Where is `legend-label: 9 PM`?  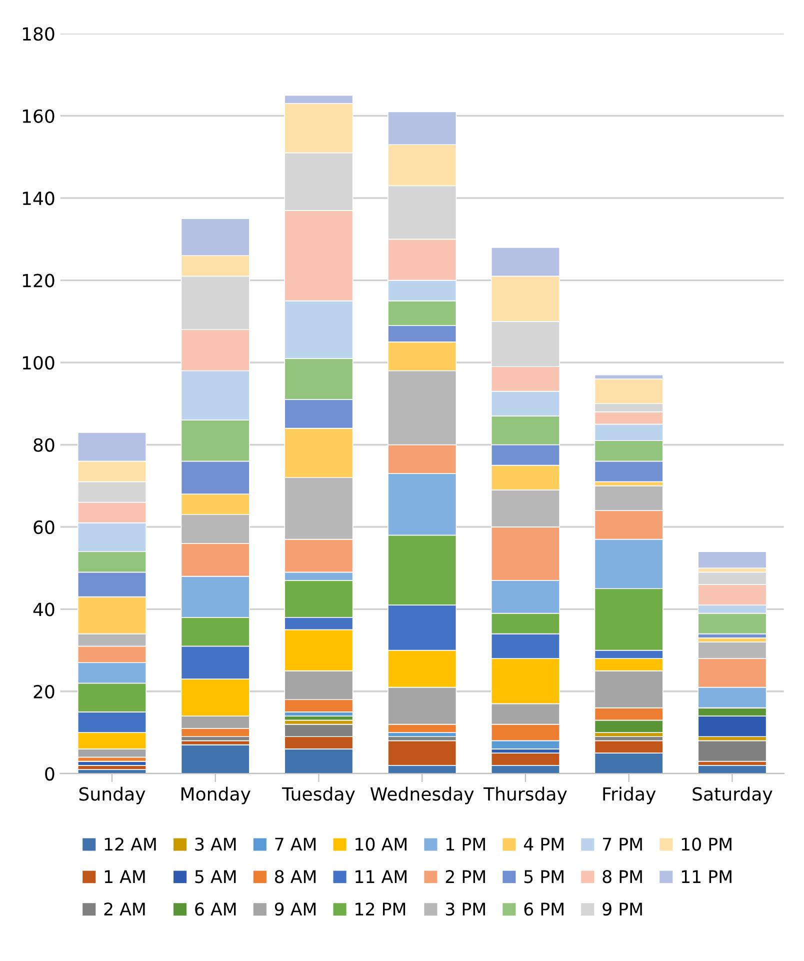 legend-label: 9 PM is located at coordinates (622, 909).